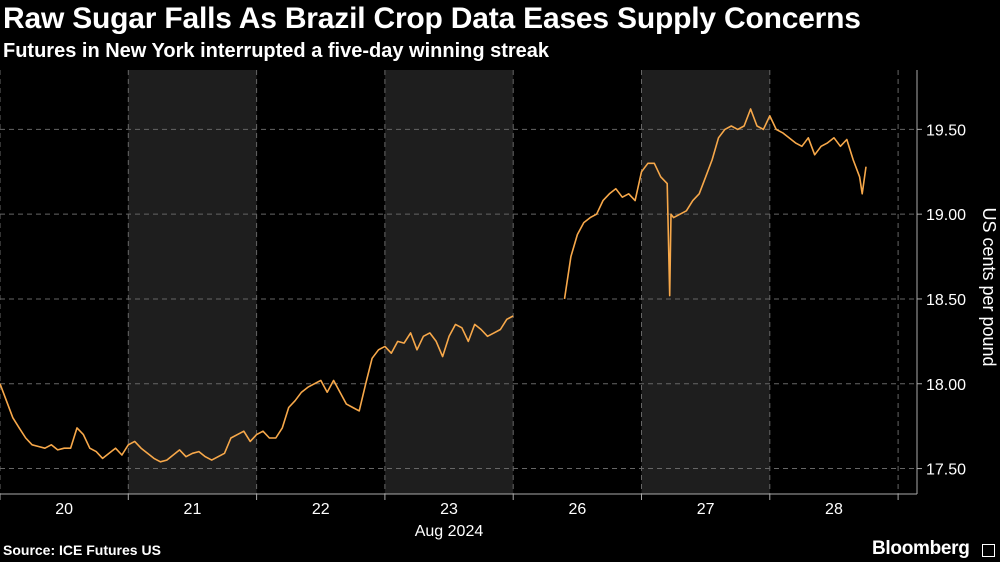 Image resolution: width=1000 pixels, height=562 pixels. I want to click on bloomberg-logo: Bloomberg, so click(921, 548).